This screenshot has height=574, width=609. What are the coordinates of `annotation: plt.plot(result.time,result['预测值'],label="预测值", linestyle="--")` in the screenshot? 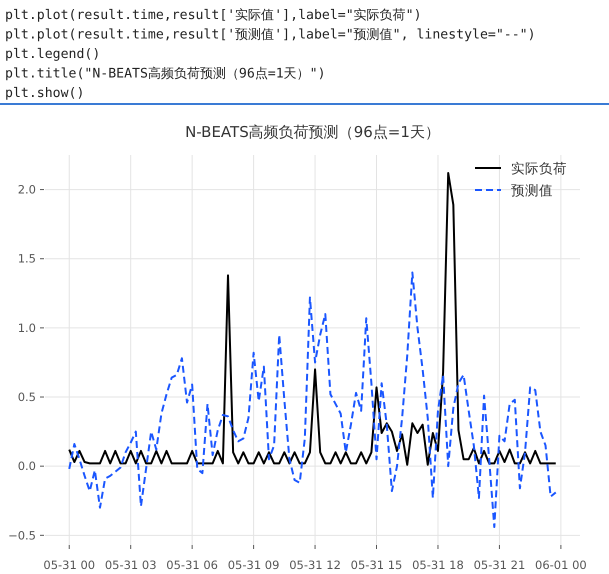 It's located at (270, 35).